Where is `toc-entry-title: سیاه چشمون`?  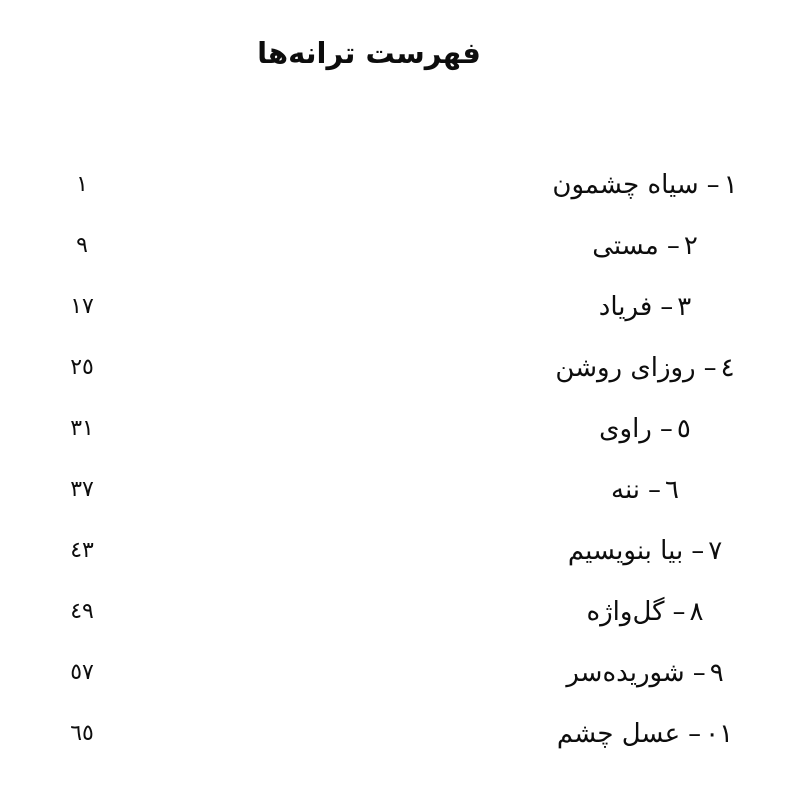 toc-entry-title: سیاه چشمون is located at coordinates (625, 184).